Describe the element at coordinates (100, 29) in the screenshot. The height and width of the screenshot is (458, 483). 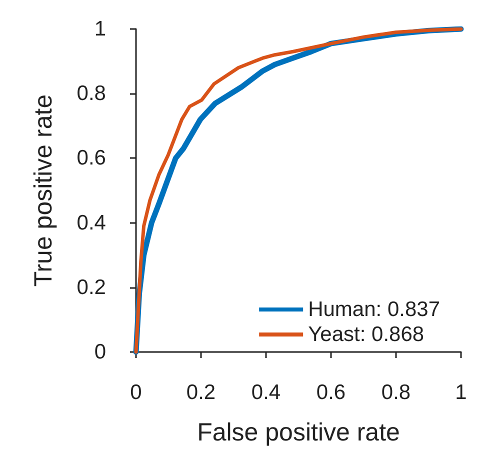
I see `y-tick-label: 1` at that location.